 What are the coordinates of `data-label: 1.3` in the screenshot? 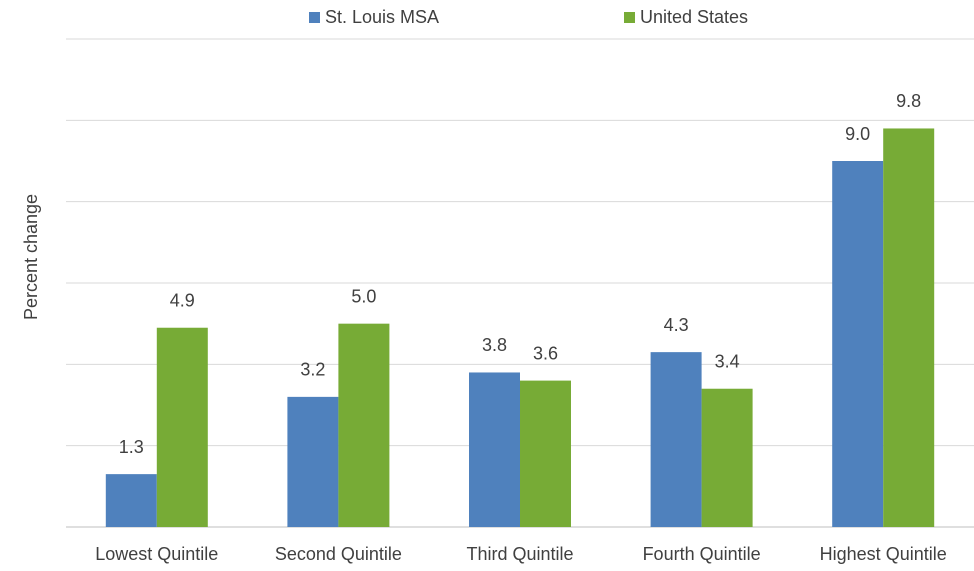 It's located at (131, 447).